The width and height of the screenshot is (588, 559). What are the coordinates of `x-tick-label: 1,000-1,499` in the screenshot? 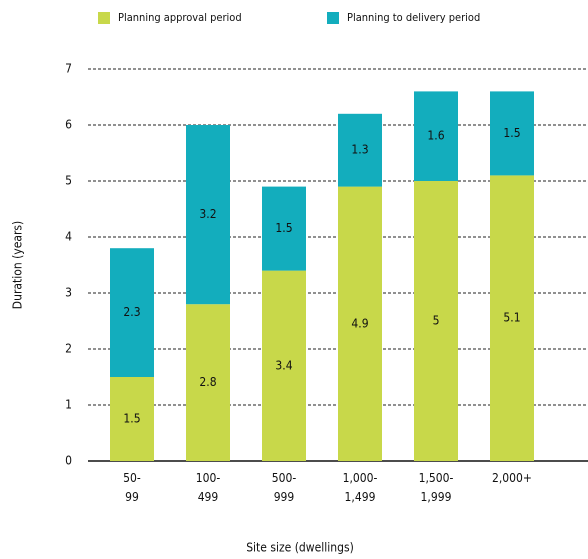 It's located at (360, 487).